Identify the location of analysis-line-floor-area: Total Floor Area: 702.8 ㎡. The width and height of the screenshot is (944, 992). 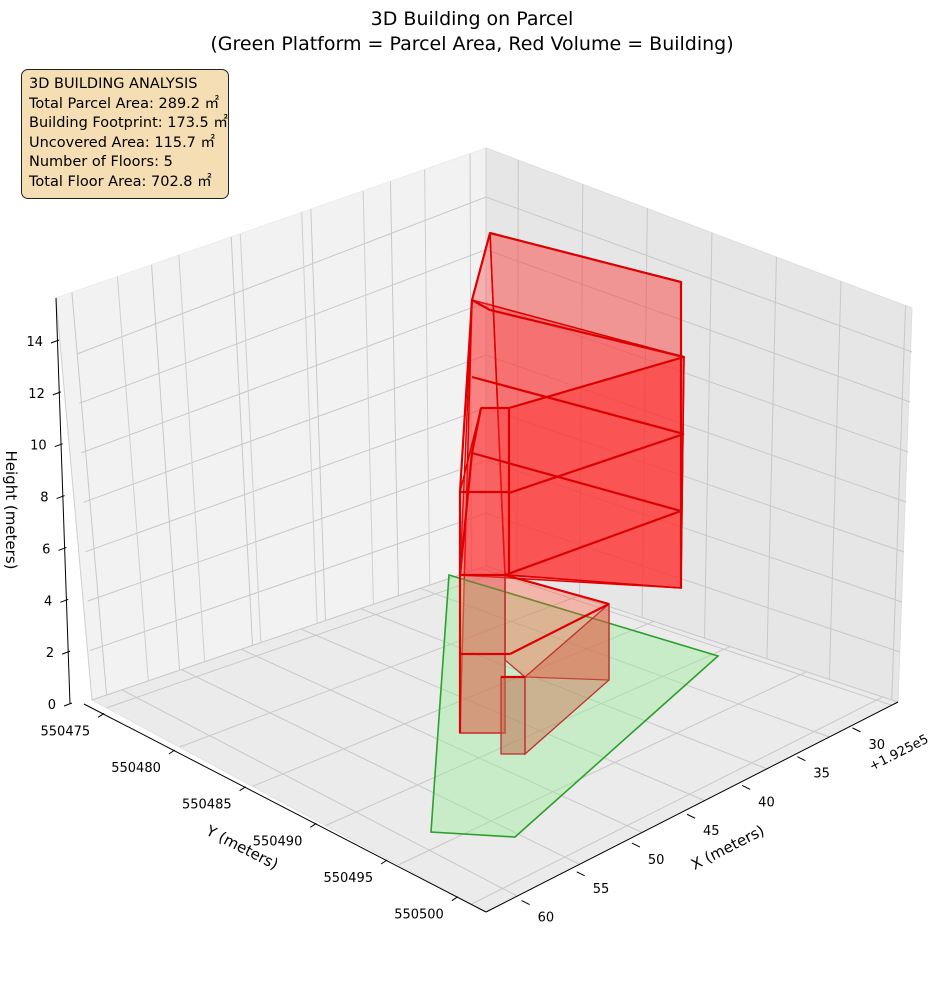
(120, 181).